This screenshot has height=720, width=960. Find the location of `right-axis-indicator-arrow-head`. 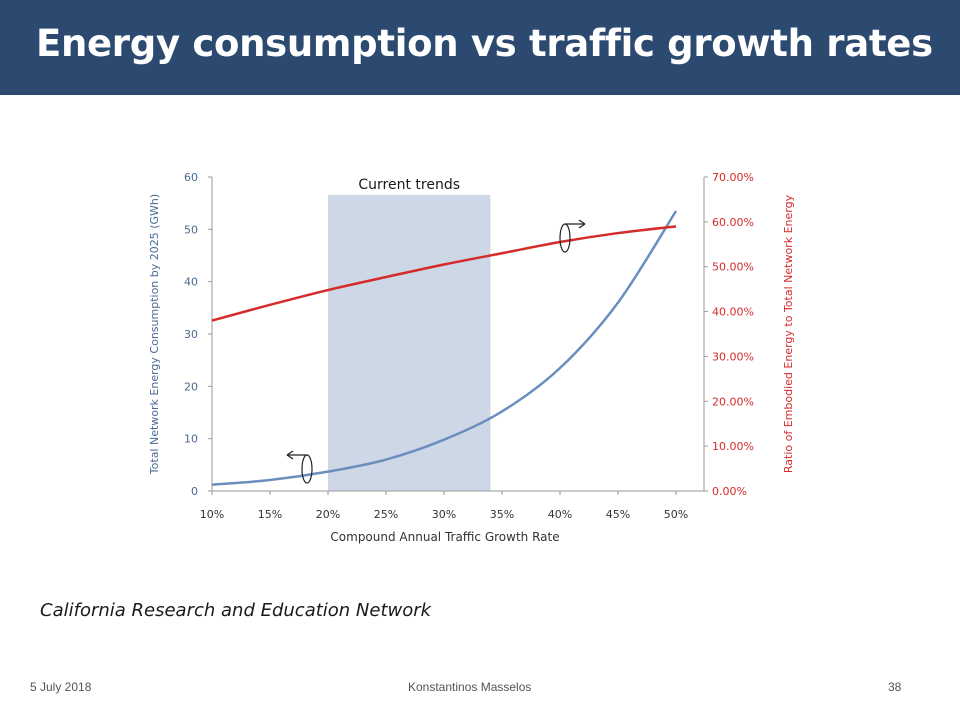

right-axis-indicator-arrow-head is located at coordinates (582, 224).